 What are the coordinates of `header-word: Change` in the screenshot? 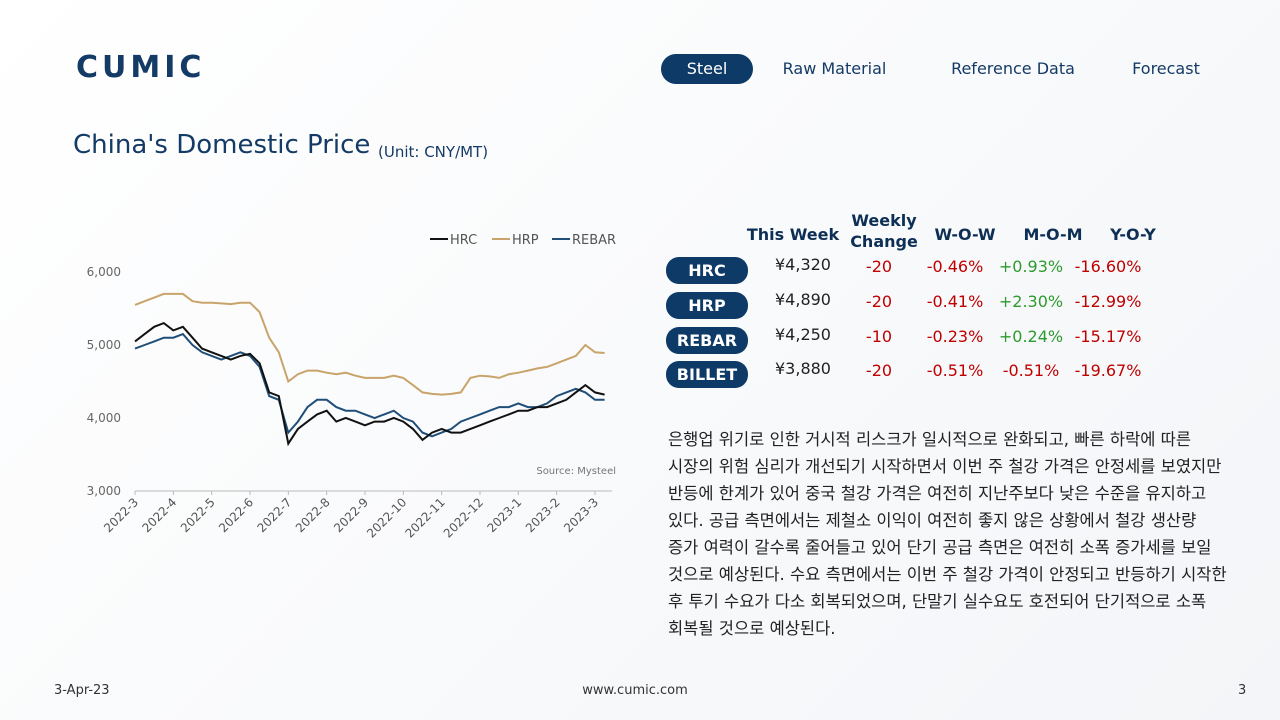 It's located at (884, 241).